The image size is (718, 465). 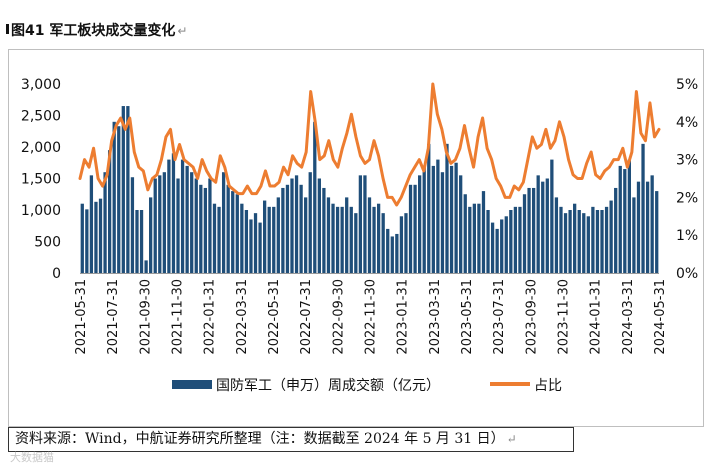 What do you see at coordinates (306, 317) in the screenshot?
I see `x-tick-label: 2022-07-31` at bounding box center [306, 317].